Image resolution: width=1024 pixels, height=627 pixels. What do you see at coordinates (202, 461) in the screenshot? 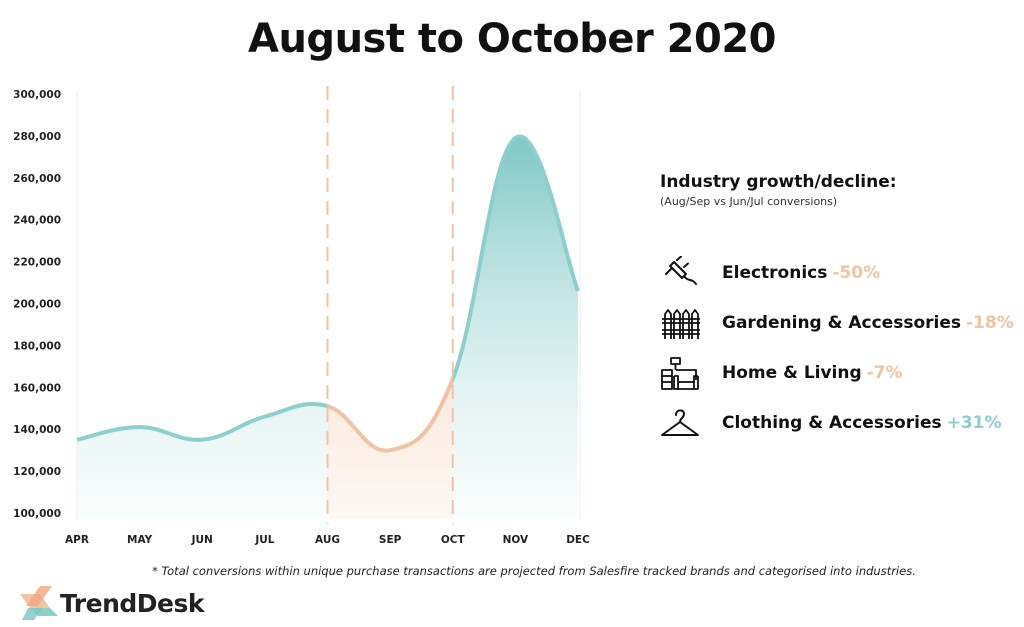
I see `area-fill-before` at bounding box center [202, 461].